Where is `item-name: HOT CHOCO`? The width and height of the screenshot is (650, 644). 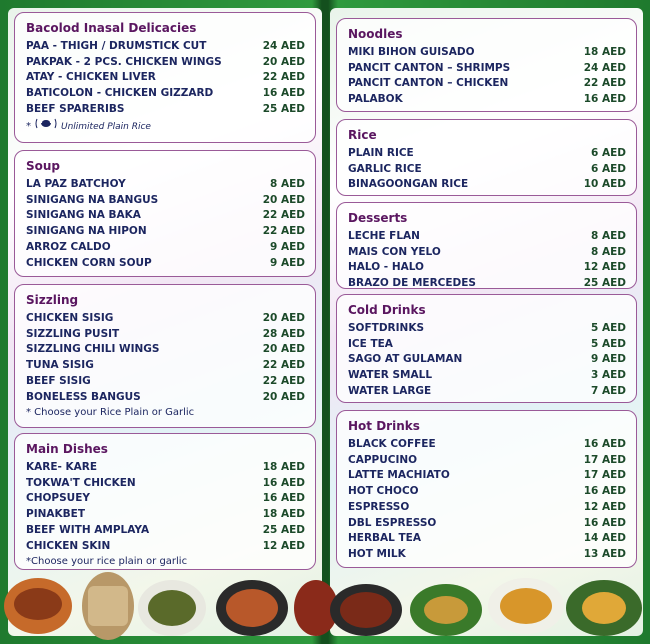
item-name: HOT CHOCO is located at coordinates (383, 491).